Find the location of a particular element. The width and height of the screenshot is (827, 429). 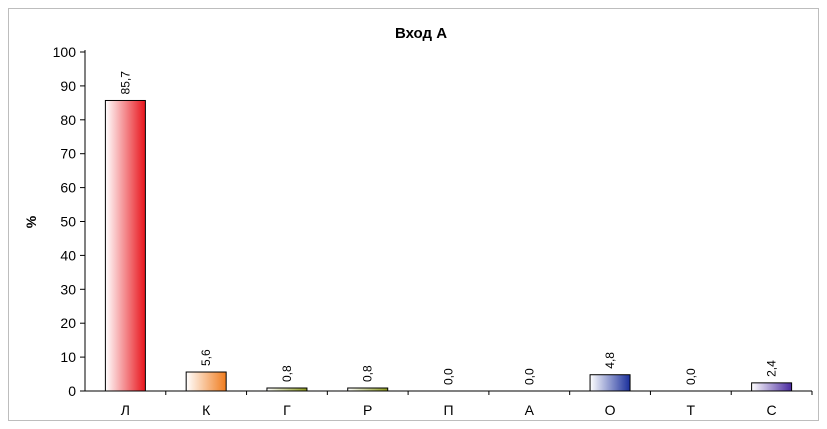

y-tick-label: 10 is located at coordinates (68, 357).